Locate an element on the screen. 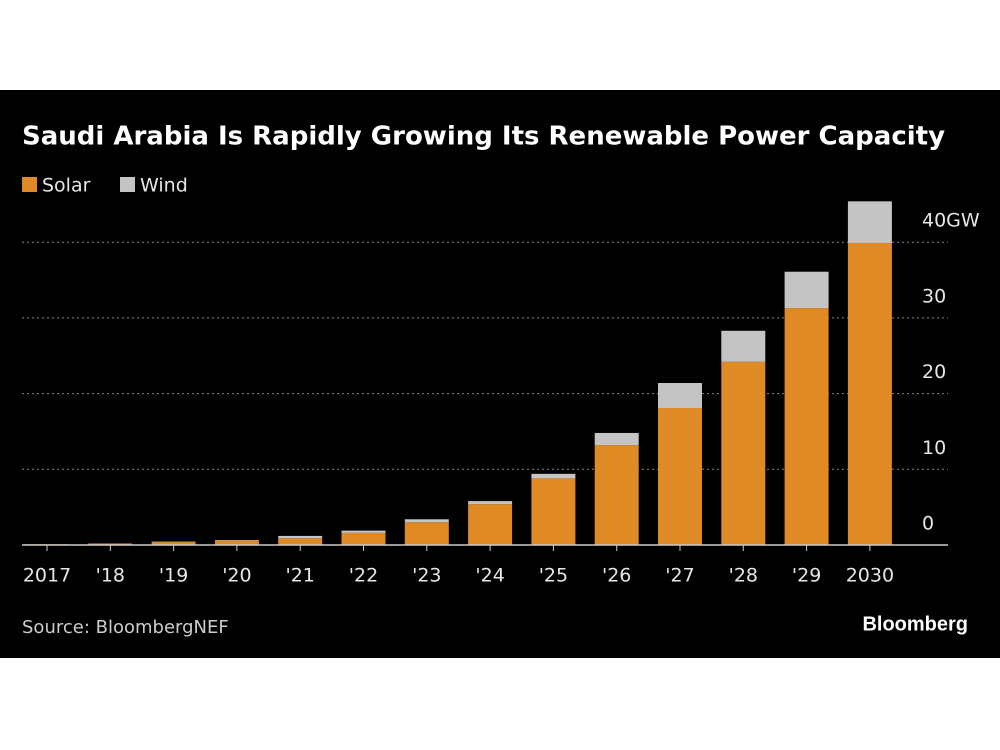 The width and height of the screenshot is (1000, 750). x-tick-label: 2017 is located at coordinates (47, 576).